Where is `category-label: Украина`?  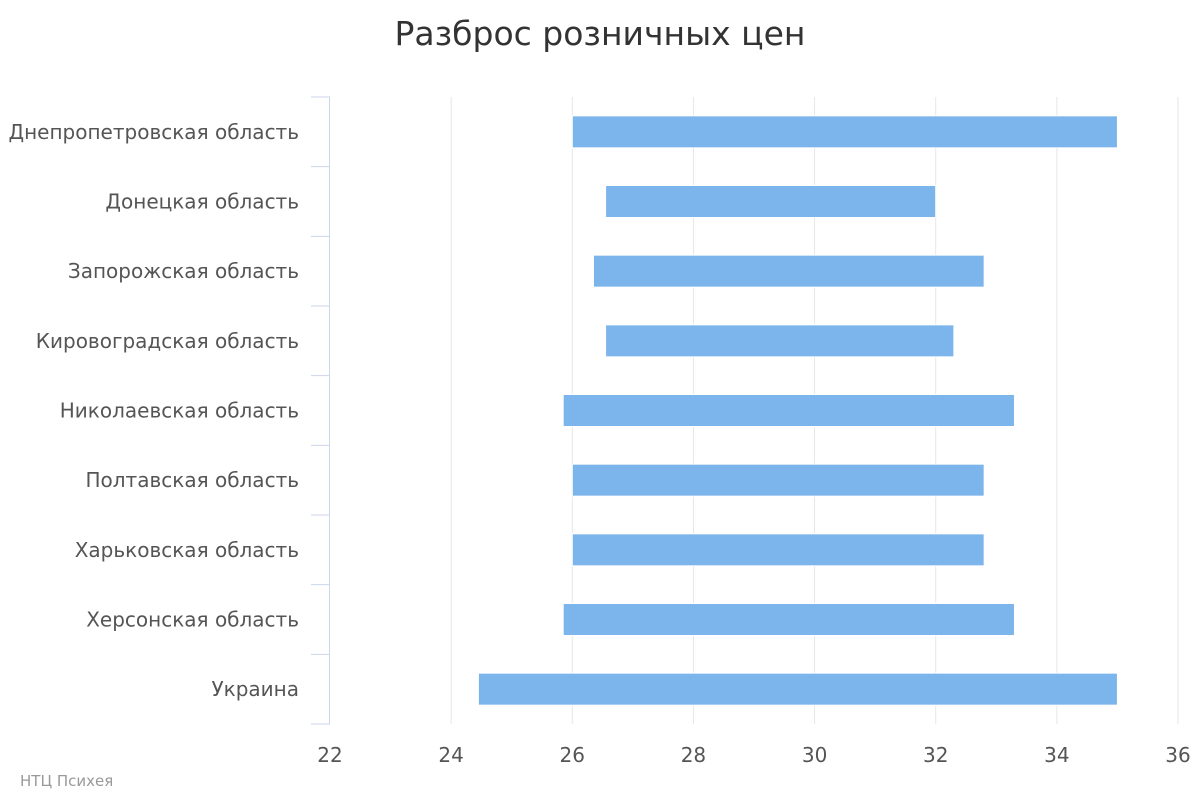
category-label: Украина is located at coordinates (255, 689).